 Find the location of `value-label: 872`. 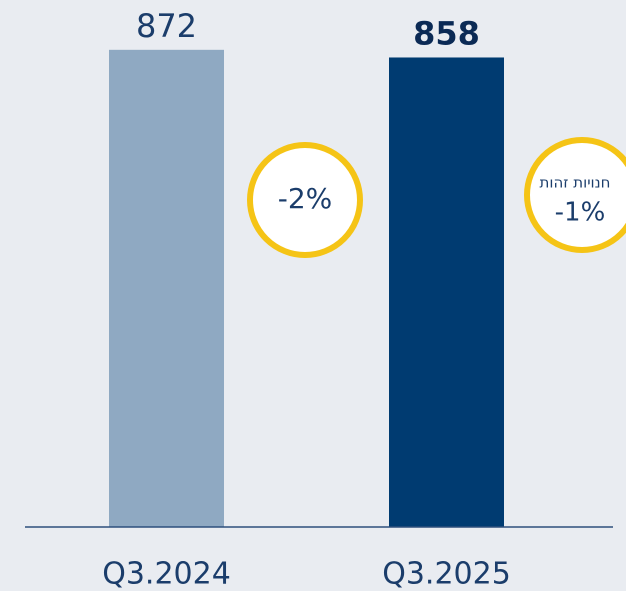

value-label: 872 is located at coordinates (166, 26).